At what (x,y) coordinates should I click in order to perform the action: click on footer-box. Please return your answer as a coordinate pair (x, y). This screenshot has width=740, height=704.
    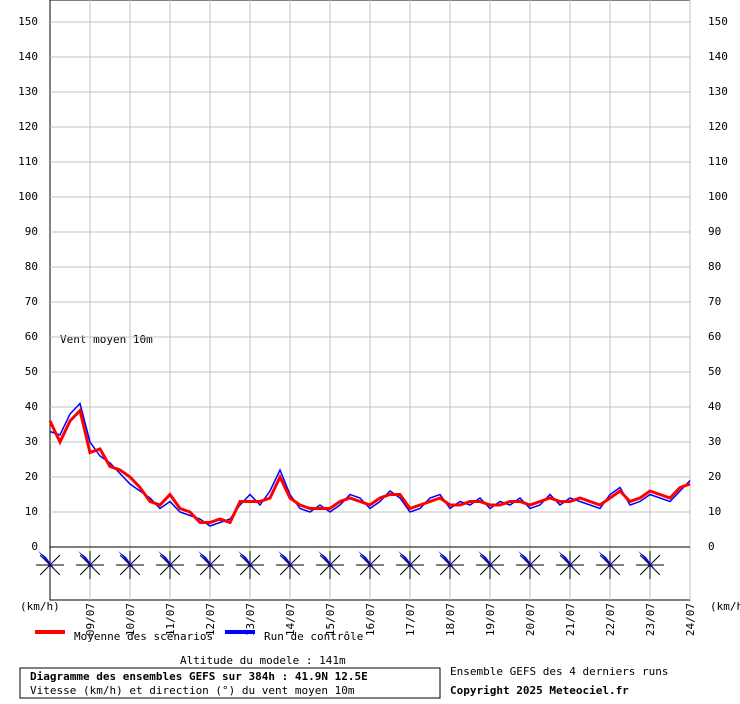
    Looking at the image, I should click on (230, 683).